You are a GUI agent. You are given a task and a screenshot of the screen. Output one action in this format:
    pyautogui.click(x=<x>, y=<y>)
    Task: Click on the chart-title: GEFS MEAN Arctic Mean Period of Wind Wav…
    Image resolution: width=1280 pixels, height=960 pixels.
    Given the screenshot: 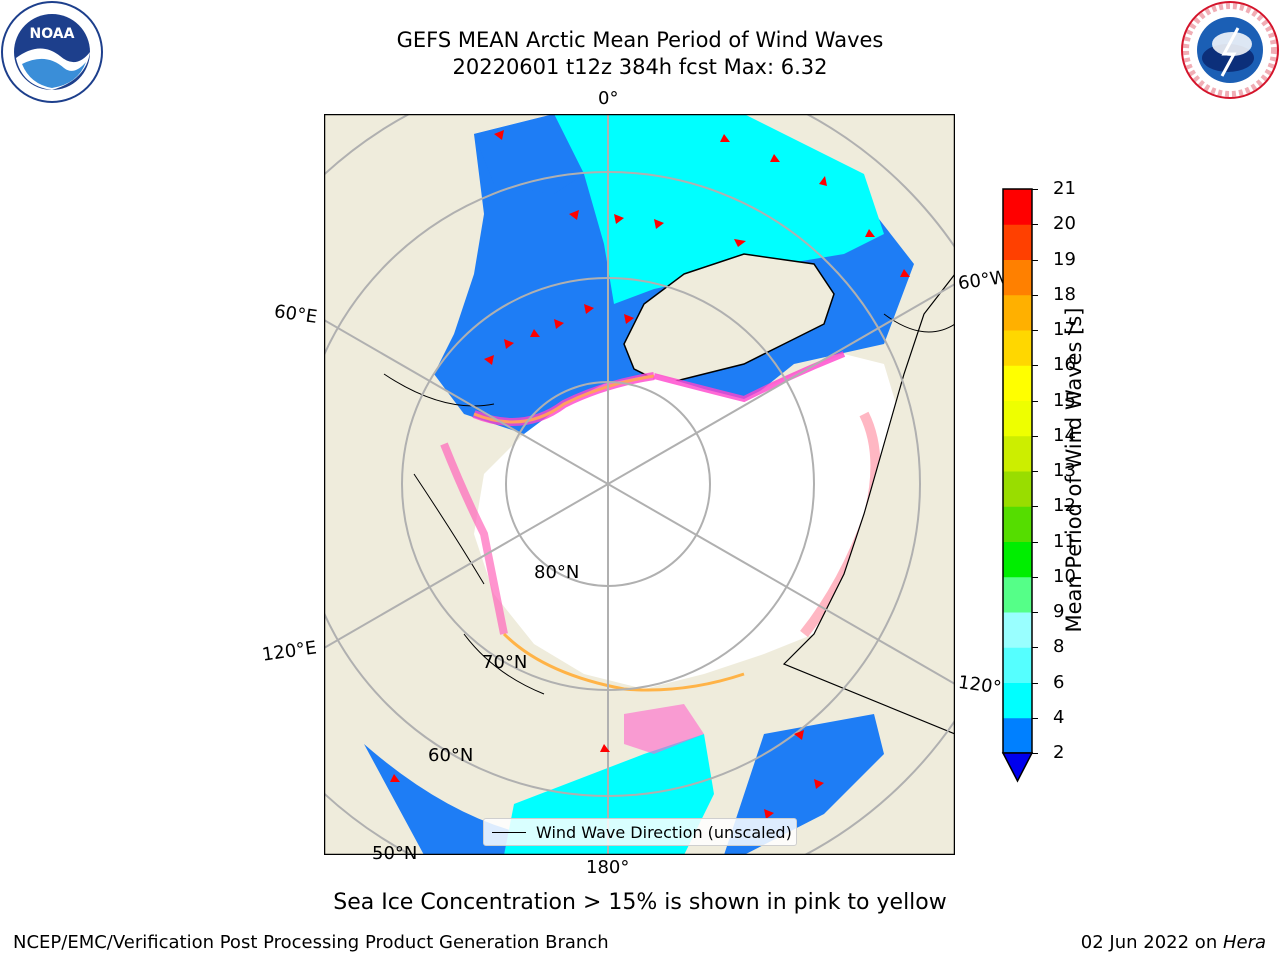 What is the action you would take?
    pyautogui.click(x=640, y=40)
    